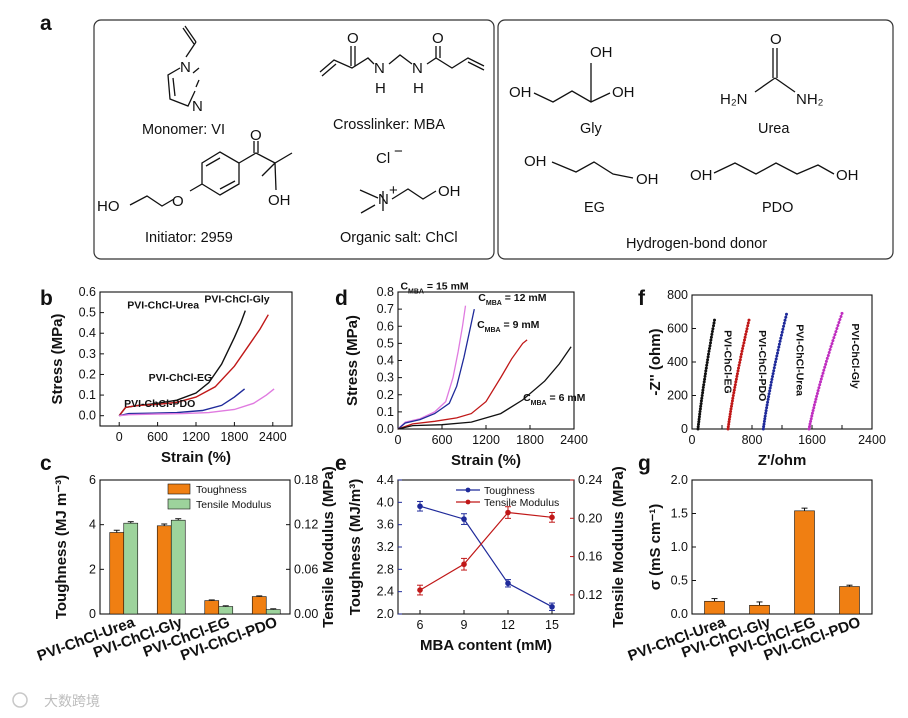  I want to click on y-tick-label: 0.5, so click(385, 343).